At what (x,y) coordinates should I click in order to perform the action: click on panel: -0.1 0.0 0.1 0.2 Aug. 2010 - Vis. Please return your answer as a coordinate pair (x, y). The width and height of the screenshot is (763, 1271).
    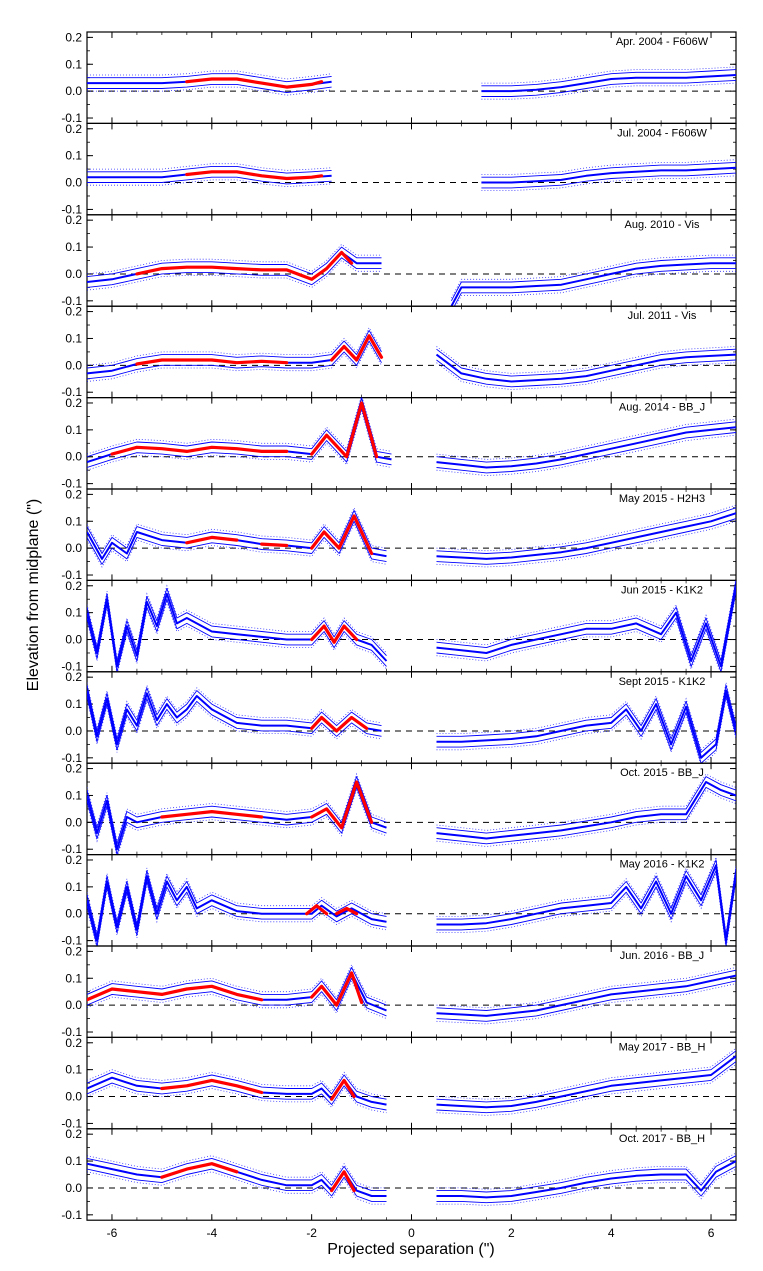
    Looking at the image, I should click on (399, 260).